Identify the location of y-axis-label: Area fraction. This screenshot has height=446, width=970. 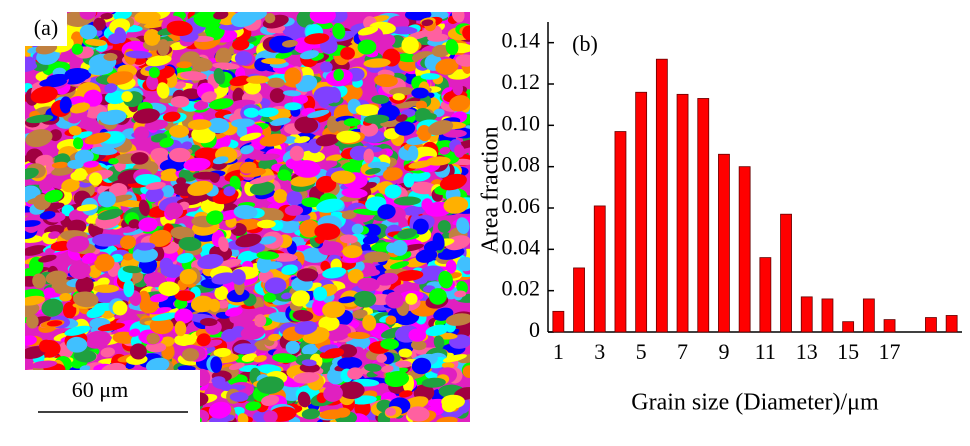
(491, 189).